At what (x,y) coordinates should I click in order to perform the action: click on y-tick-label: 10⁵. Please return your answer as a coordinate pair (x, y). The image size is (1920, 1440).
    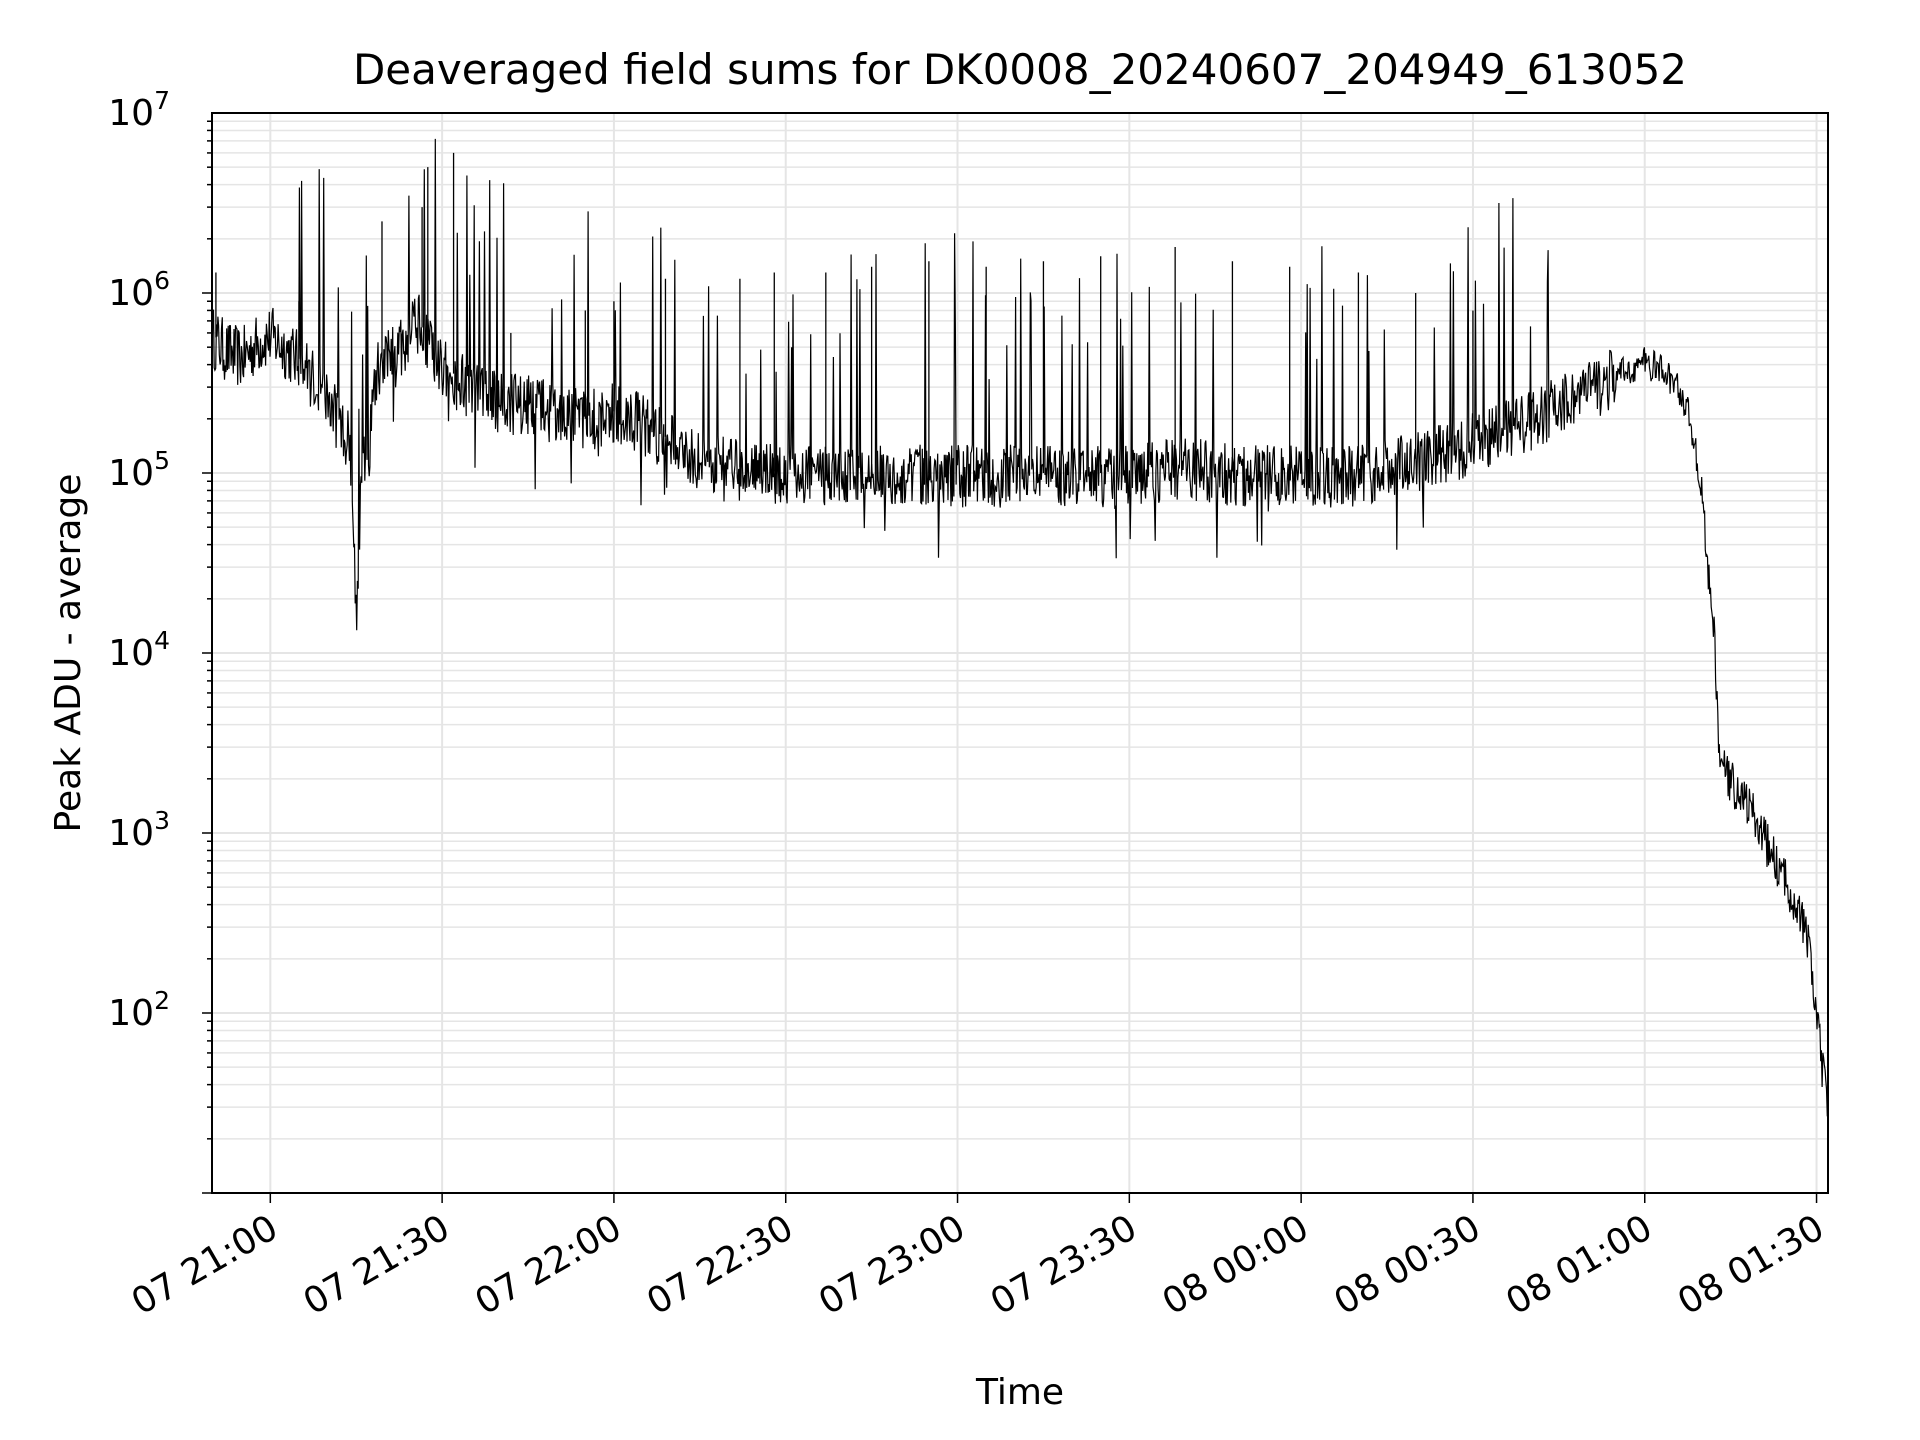
    Looking at the image, I should click on (139, 470).